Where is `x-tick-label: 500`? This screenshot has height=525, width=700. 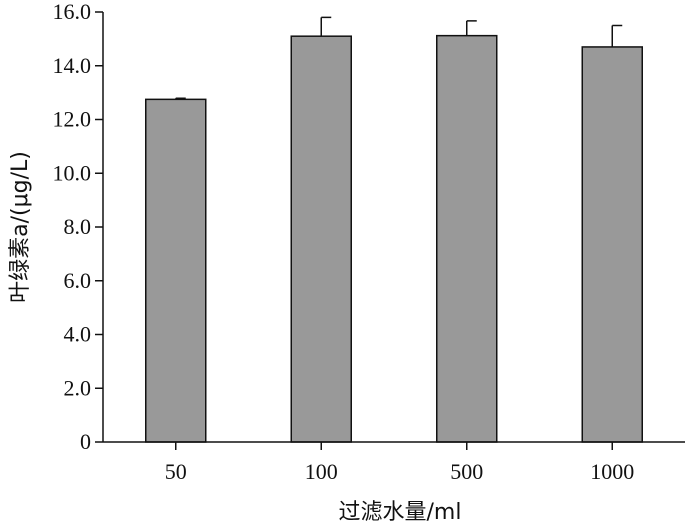 x-tick-label: 500 is located at coordinates (466, 471).